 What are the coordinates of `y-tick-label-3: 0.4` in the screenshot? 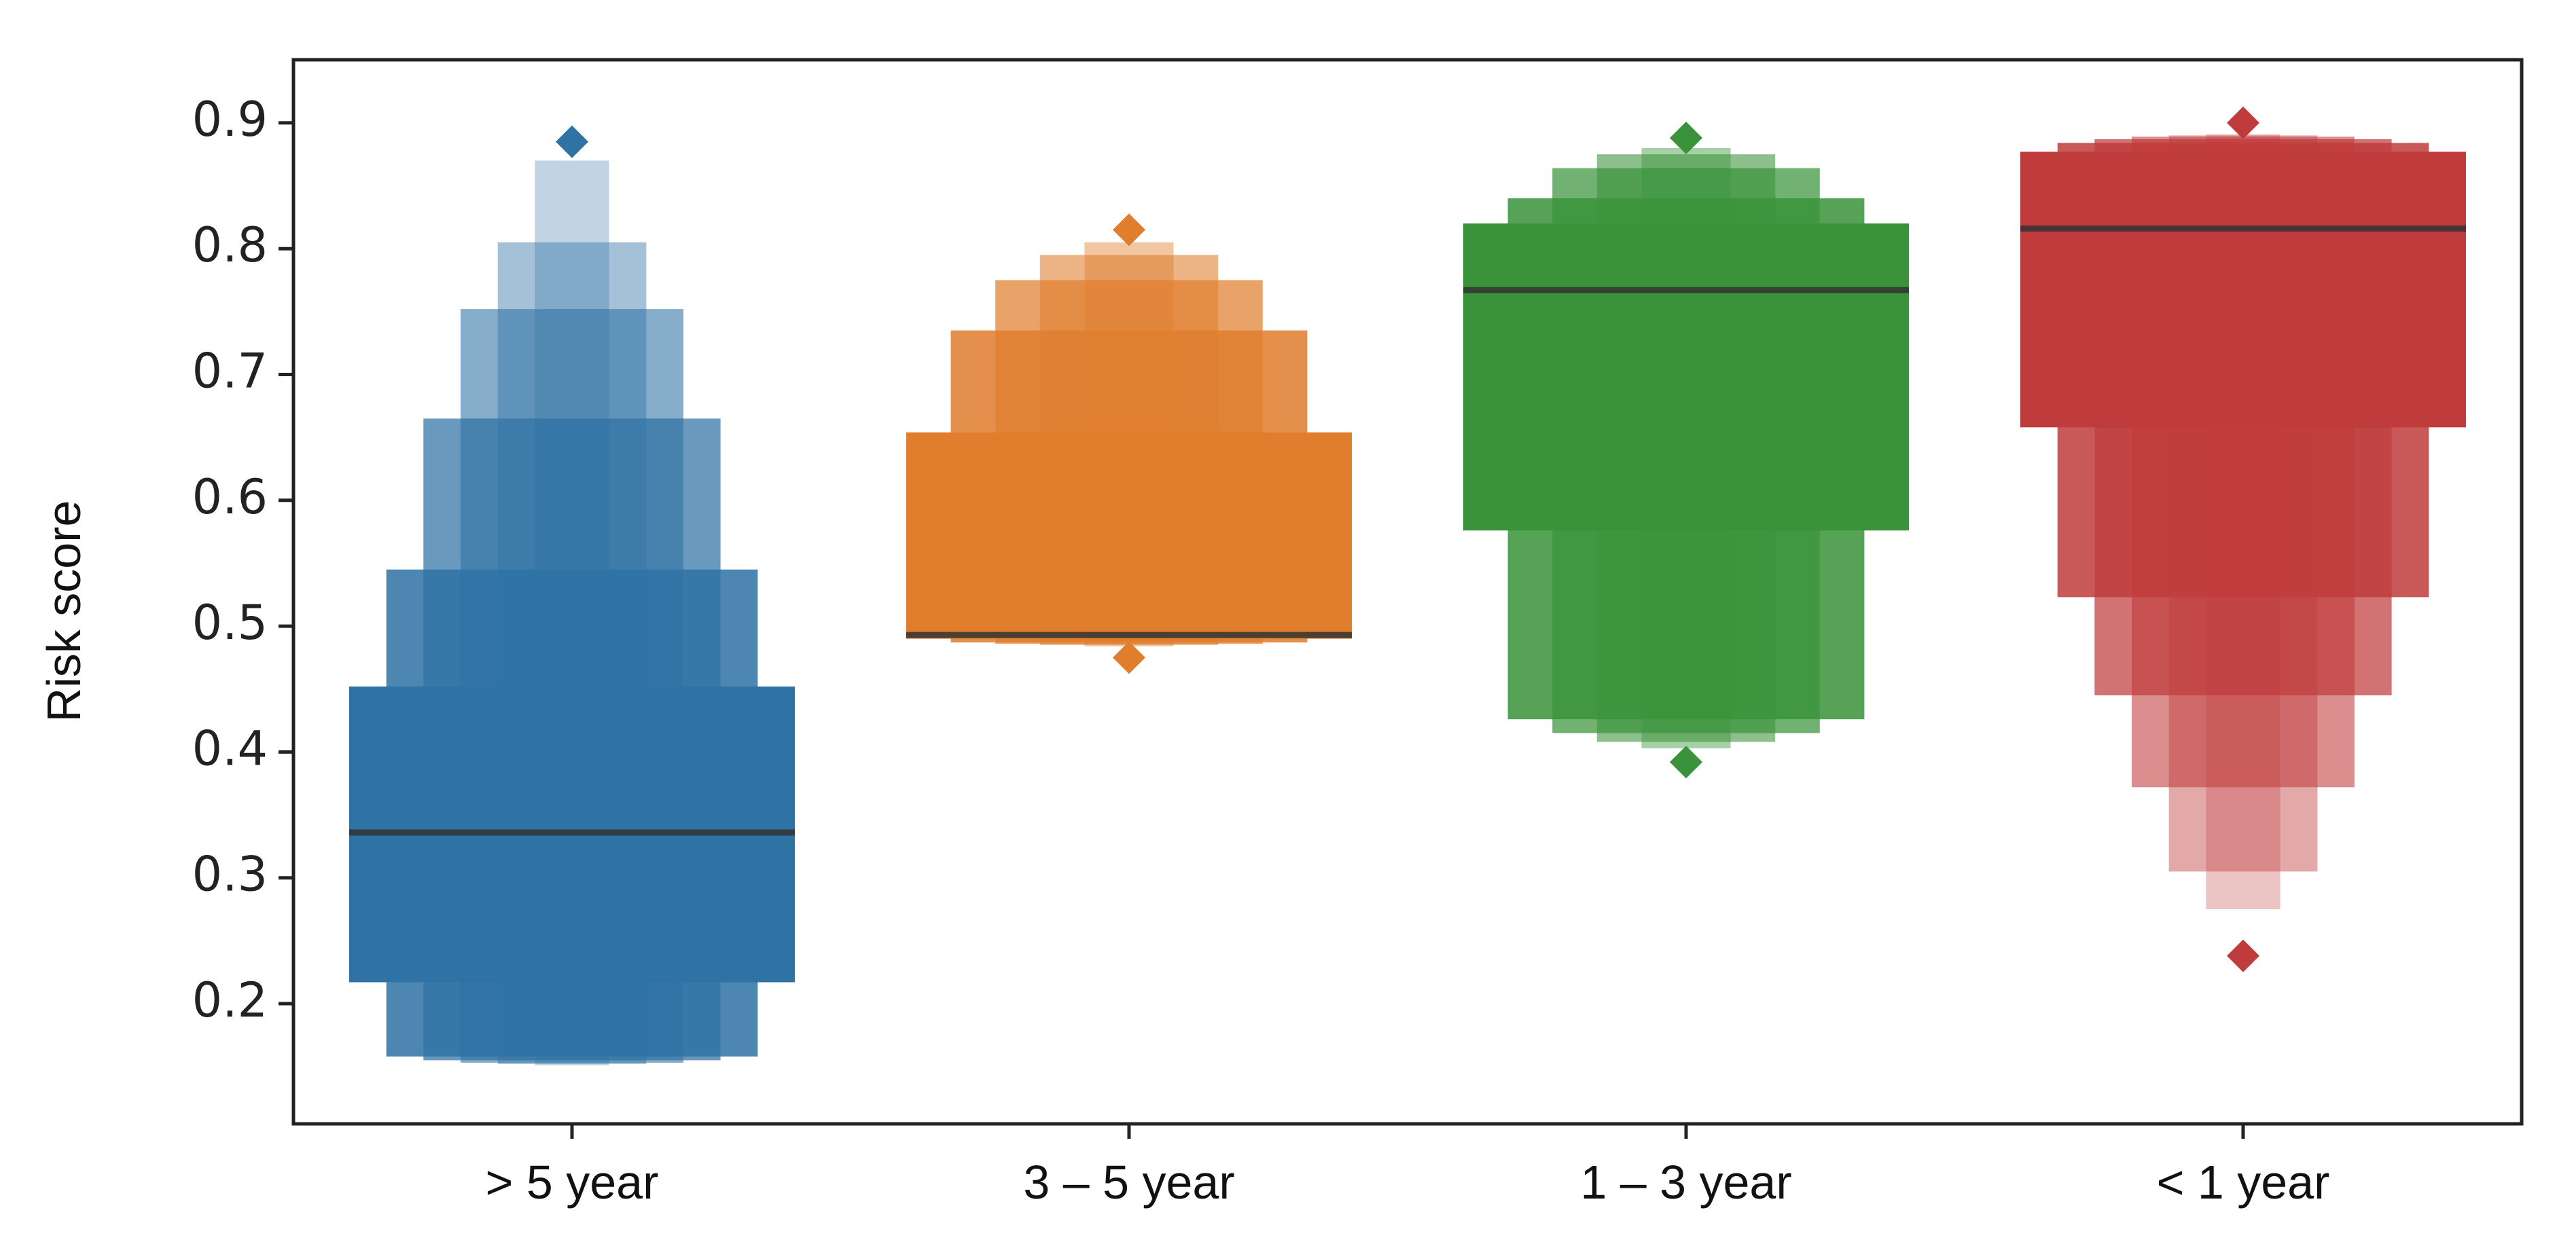 It's located at (230, 748).